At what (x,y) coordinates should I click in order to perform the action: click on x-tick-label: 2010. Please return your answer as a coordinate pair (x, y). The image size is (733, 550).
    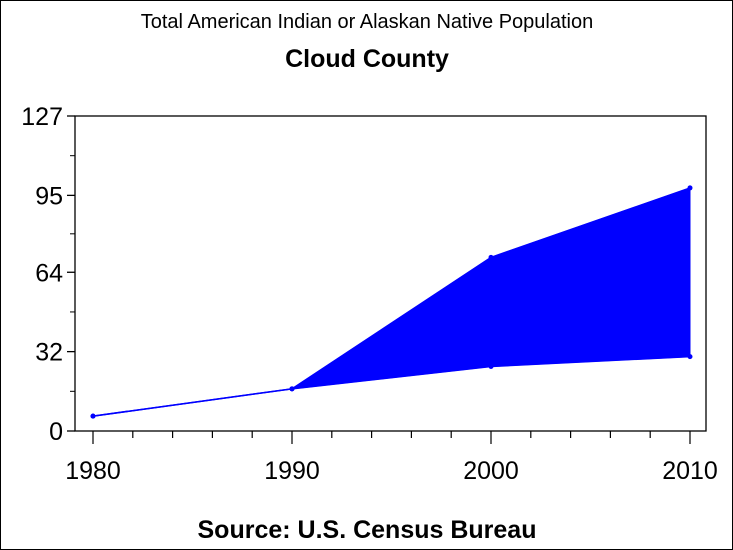
    Looking at the image, I should click on (690, 471).